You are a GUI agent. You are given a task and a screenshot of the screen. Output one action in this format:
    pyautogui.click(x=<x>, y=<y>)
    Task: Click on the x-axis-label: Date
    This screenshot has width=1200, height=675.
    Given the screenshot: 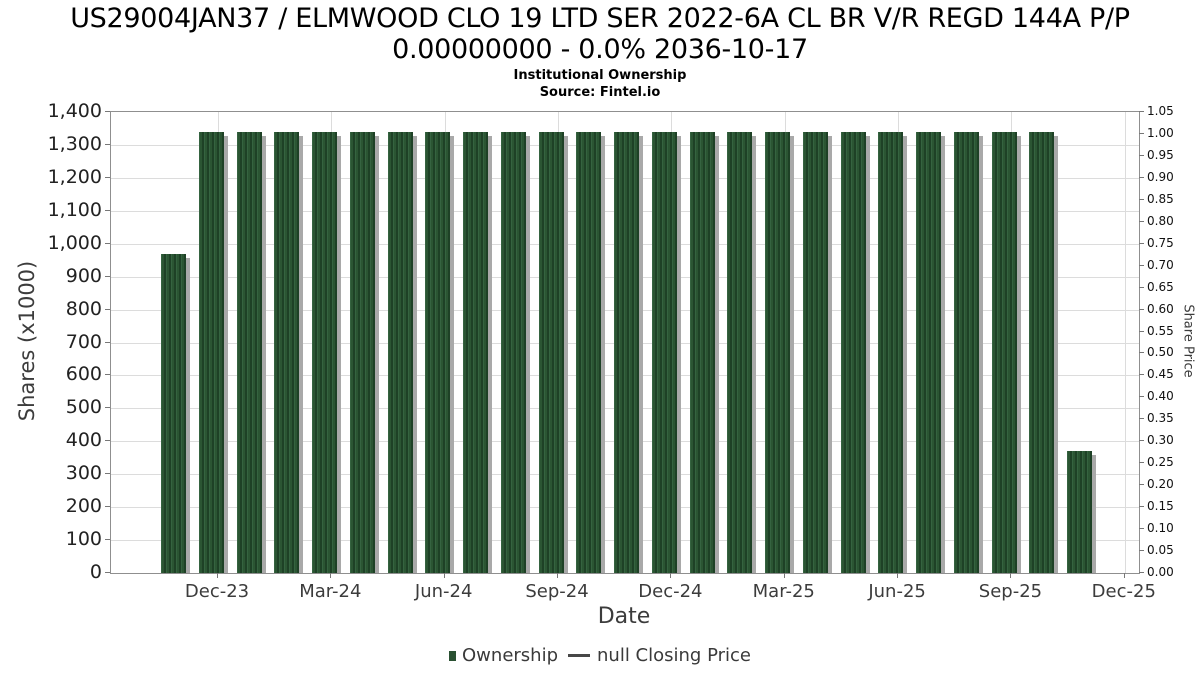 What is the action you would take?
    pyautogui.click(x=624, y=616)
    